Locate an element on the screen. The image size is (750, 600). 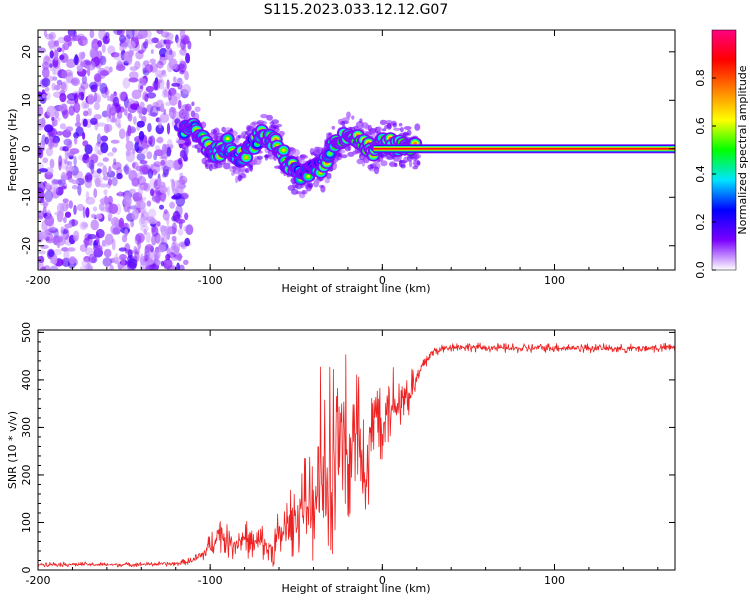
x-tick-label: -100 is located at coordinates (210, 280).